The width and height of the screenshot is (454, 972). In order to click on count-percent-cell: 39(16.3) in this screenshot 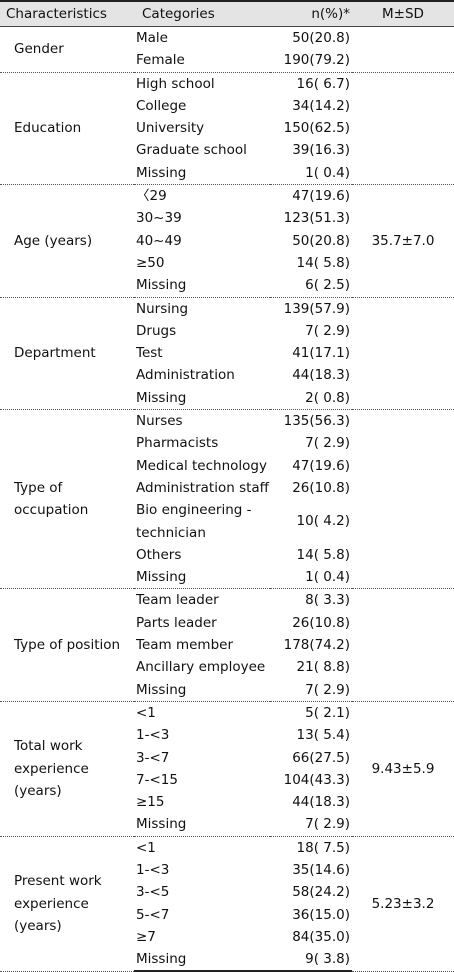, I will do `click(321, 150)`.